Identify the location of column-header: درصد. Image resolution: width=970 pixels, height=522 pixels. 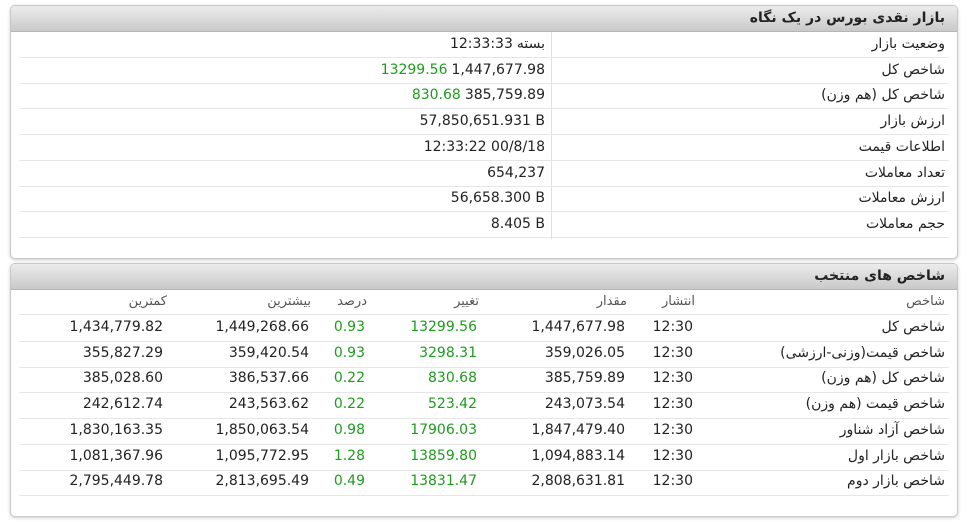
(352, 301).